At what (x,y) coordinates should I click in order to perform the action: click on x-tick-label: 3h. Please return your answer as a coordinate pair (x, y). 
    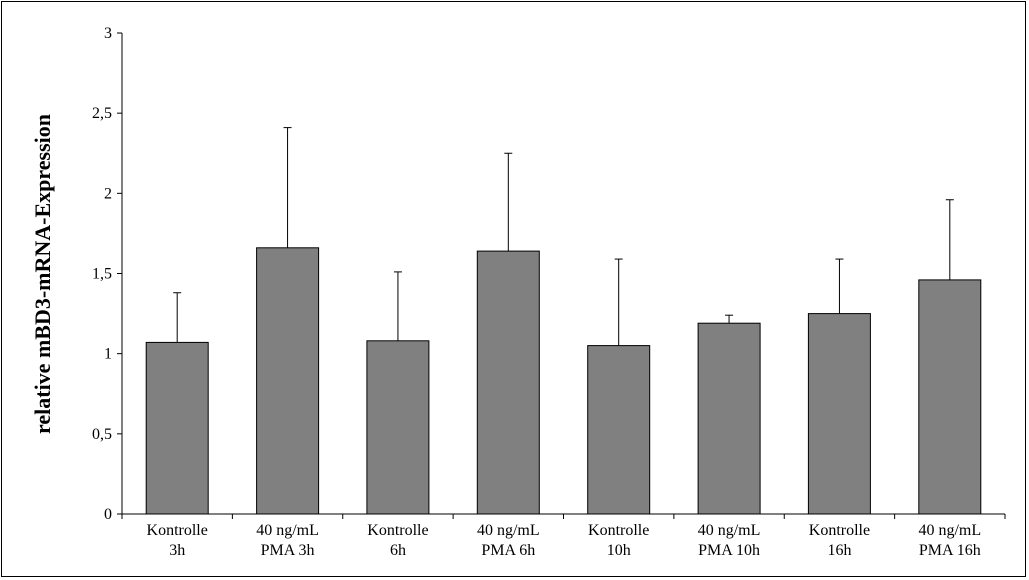
    Looking at the image, I should click on (177, 550).